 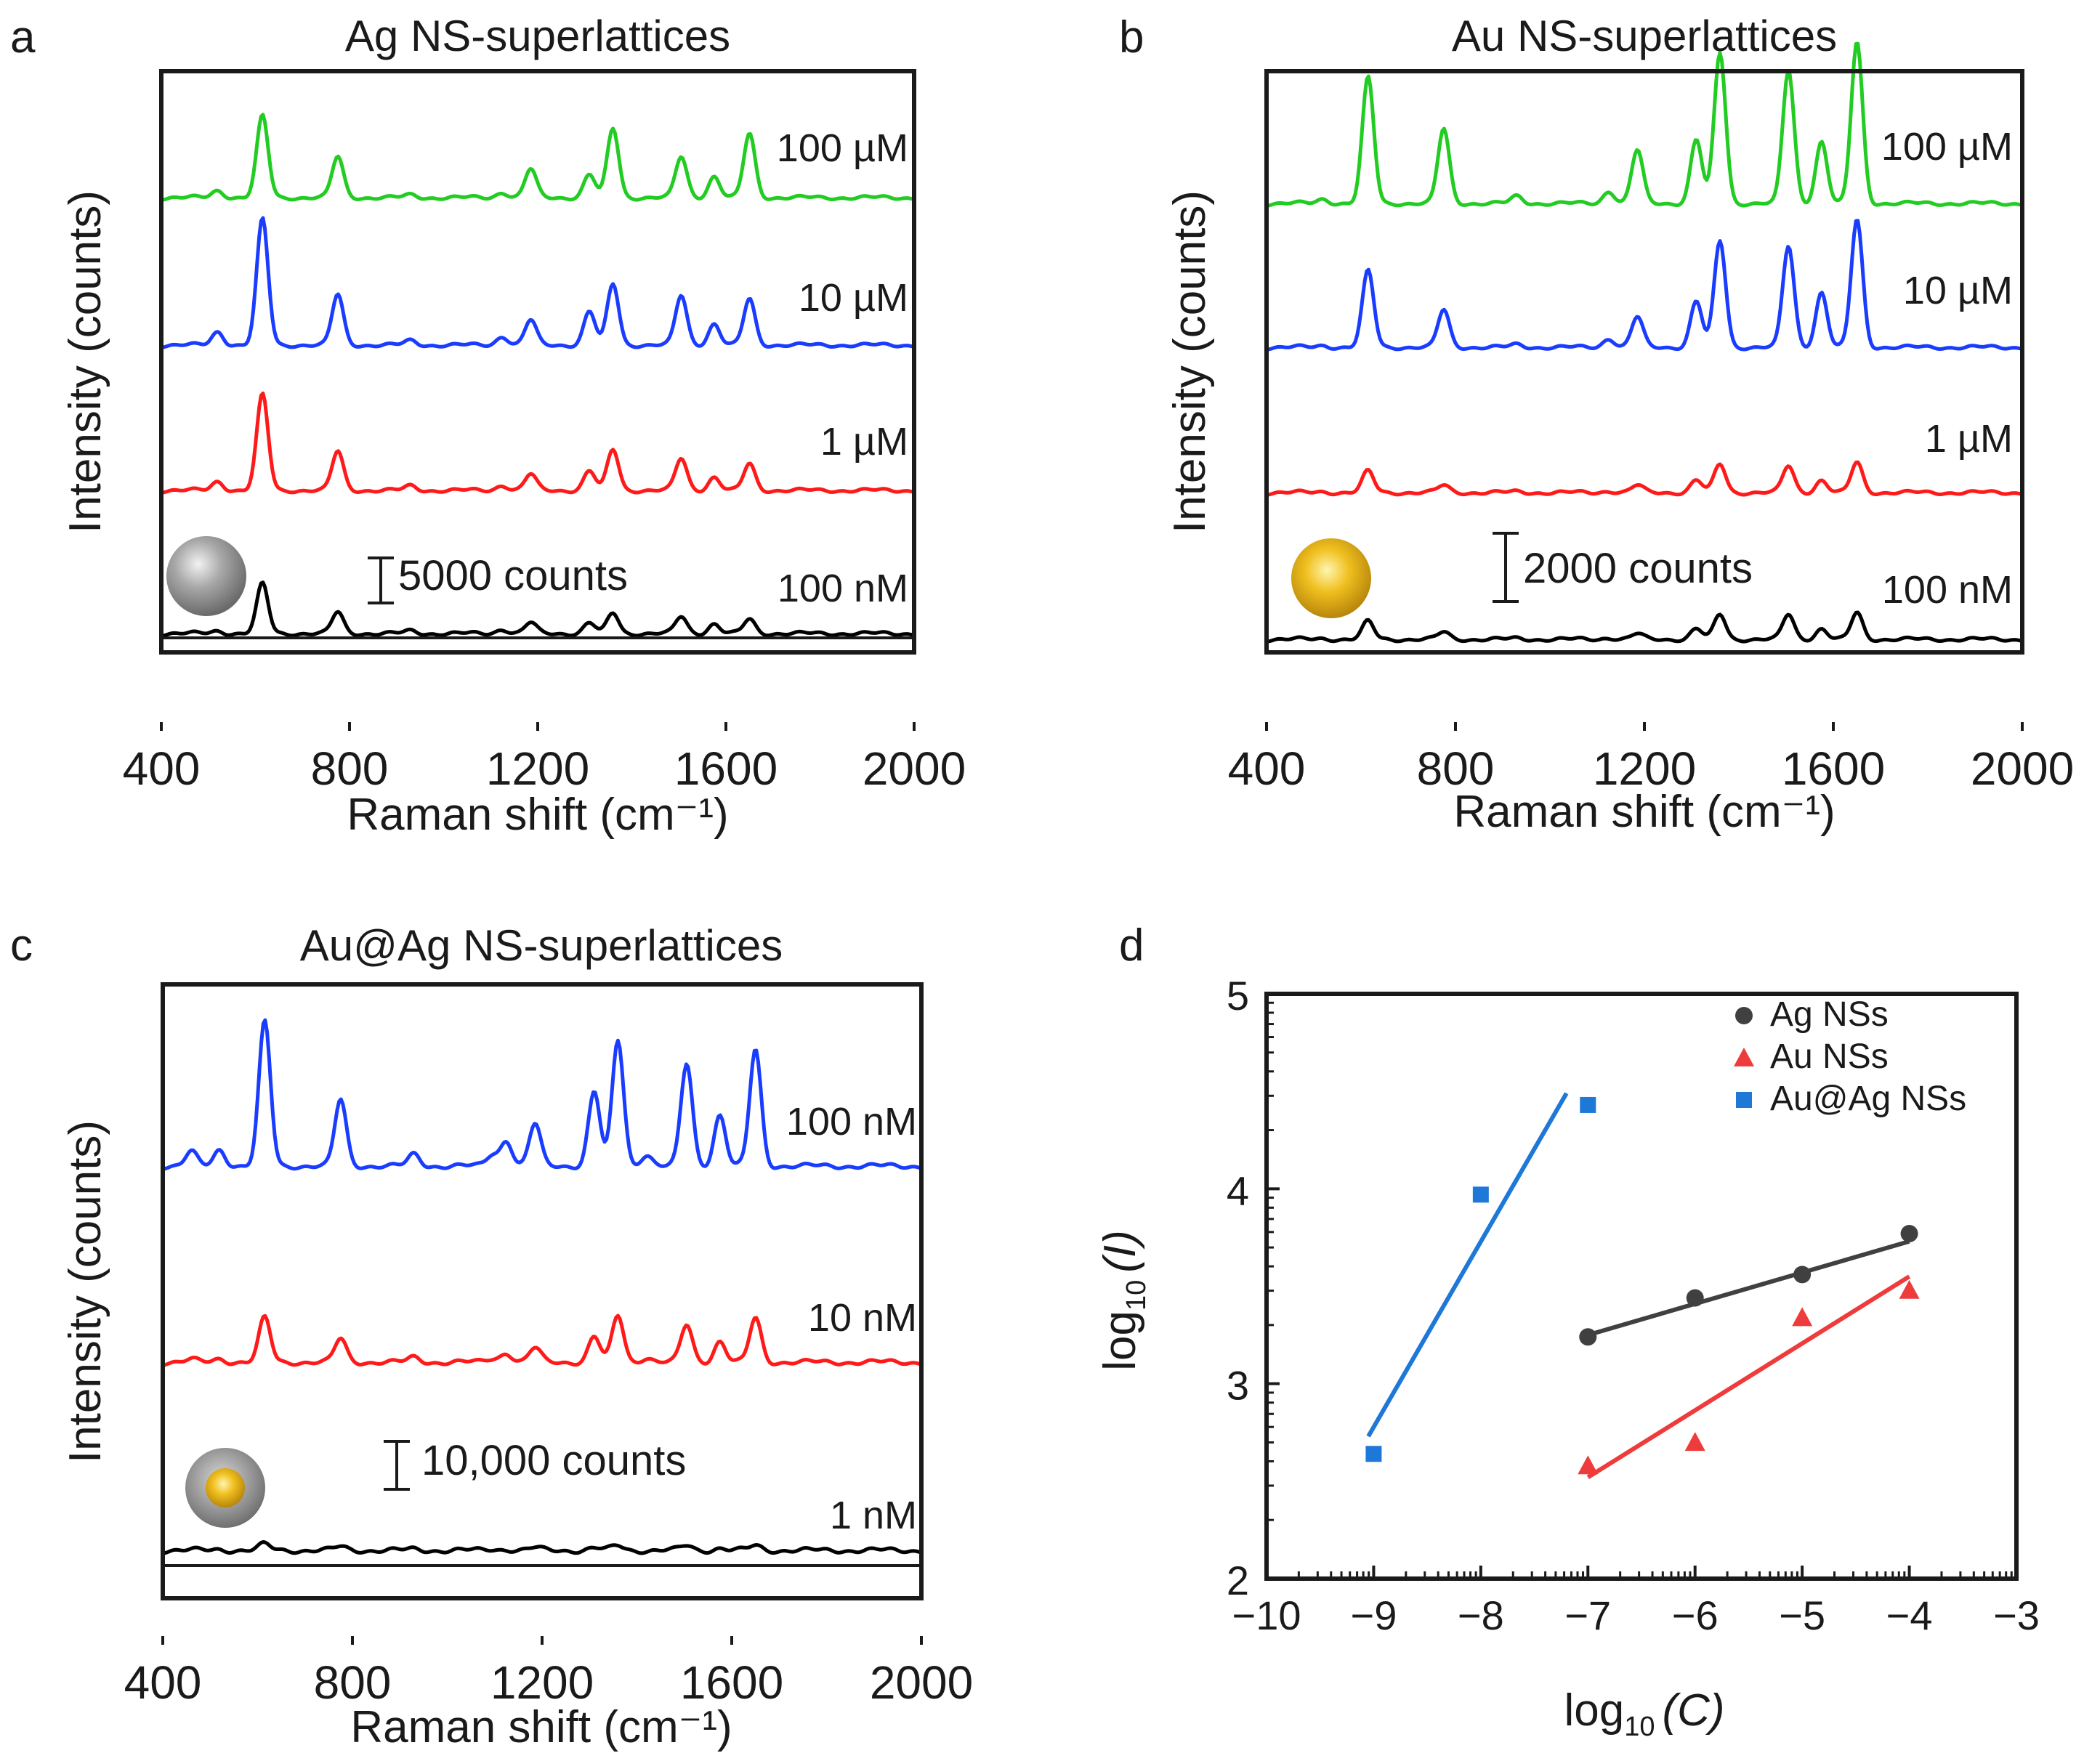 I want to click on panel-c-x-tick-label: 400, so click(x=163, y=1682).